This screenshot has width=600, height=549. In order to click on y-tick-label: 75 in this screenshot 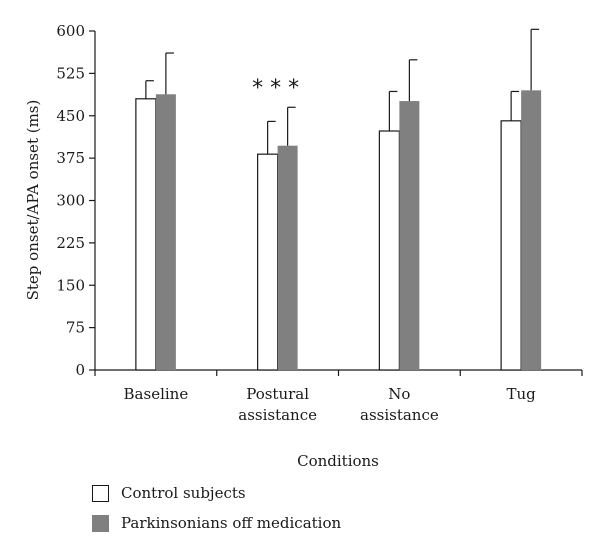, I will do `click(75, 328)`.